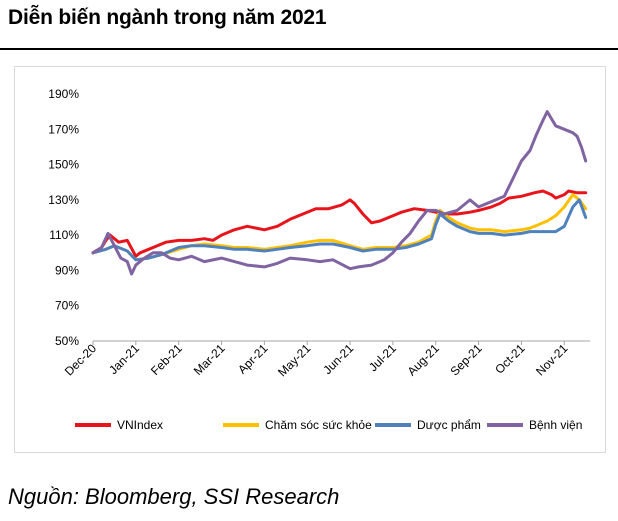 The width and height of the screenshot is (618, 521). Describe the element at coordinates (140, 425) in the screenshot. I see `legend-label: VNIndex` at that location.